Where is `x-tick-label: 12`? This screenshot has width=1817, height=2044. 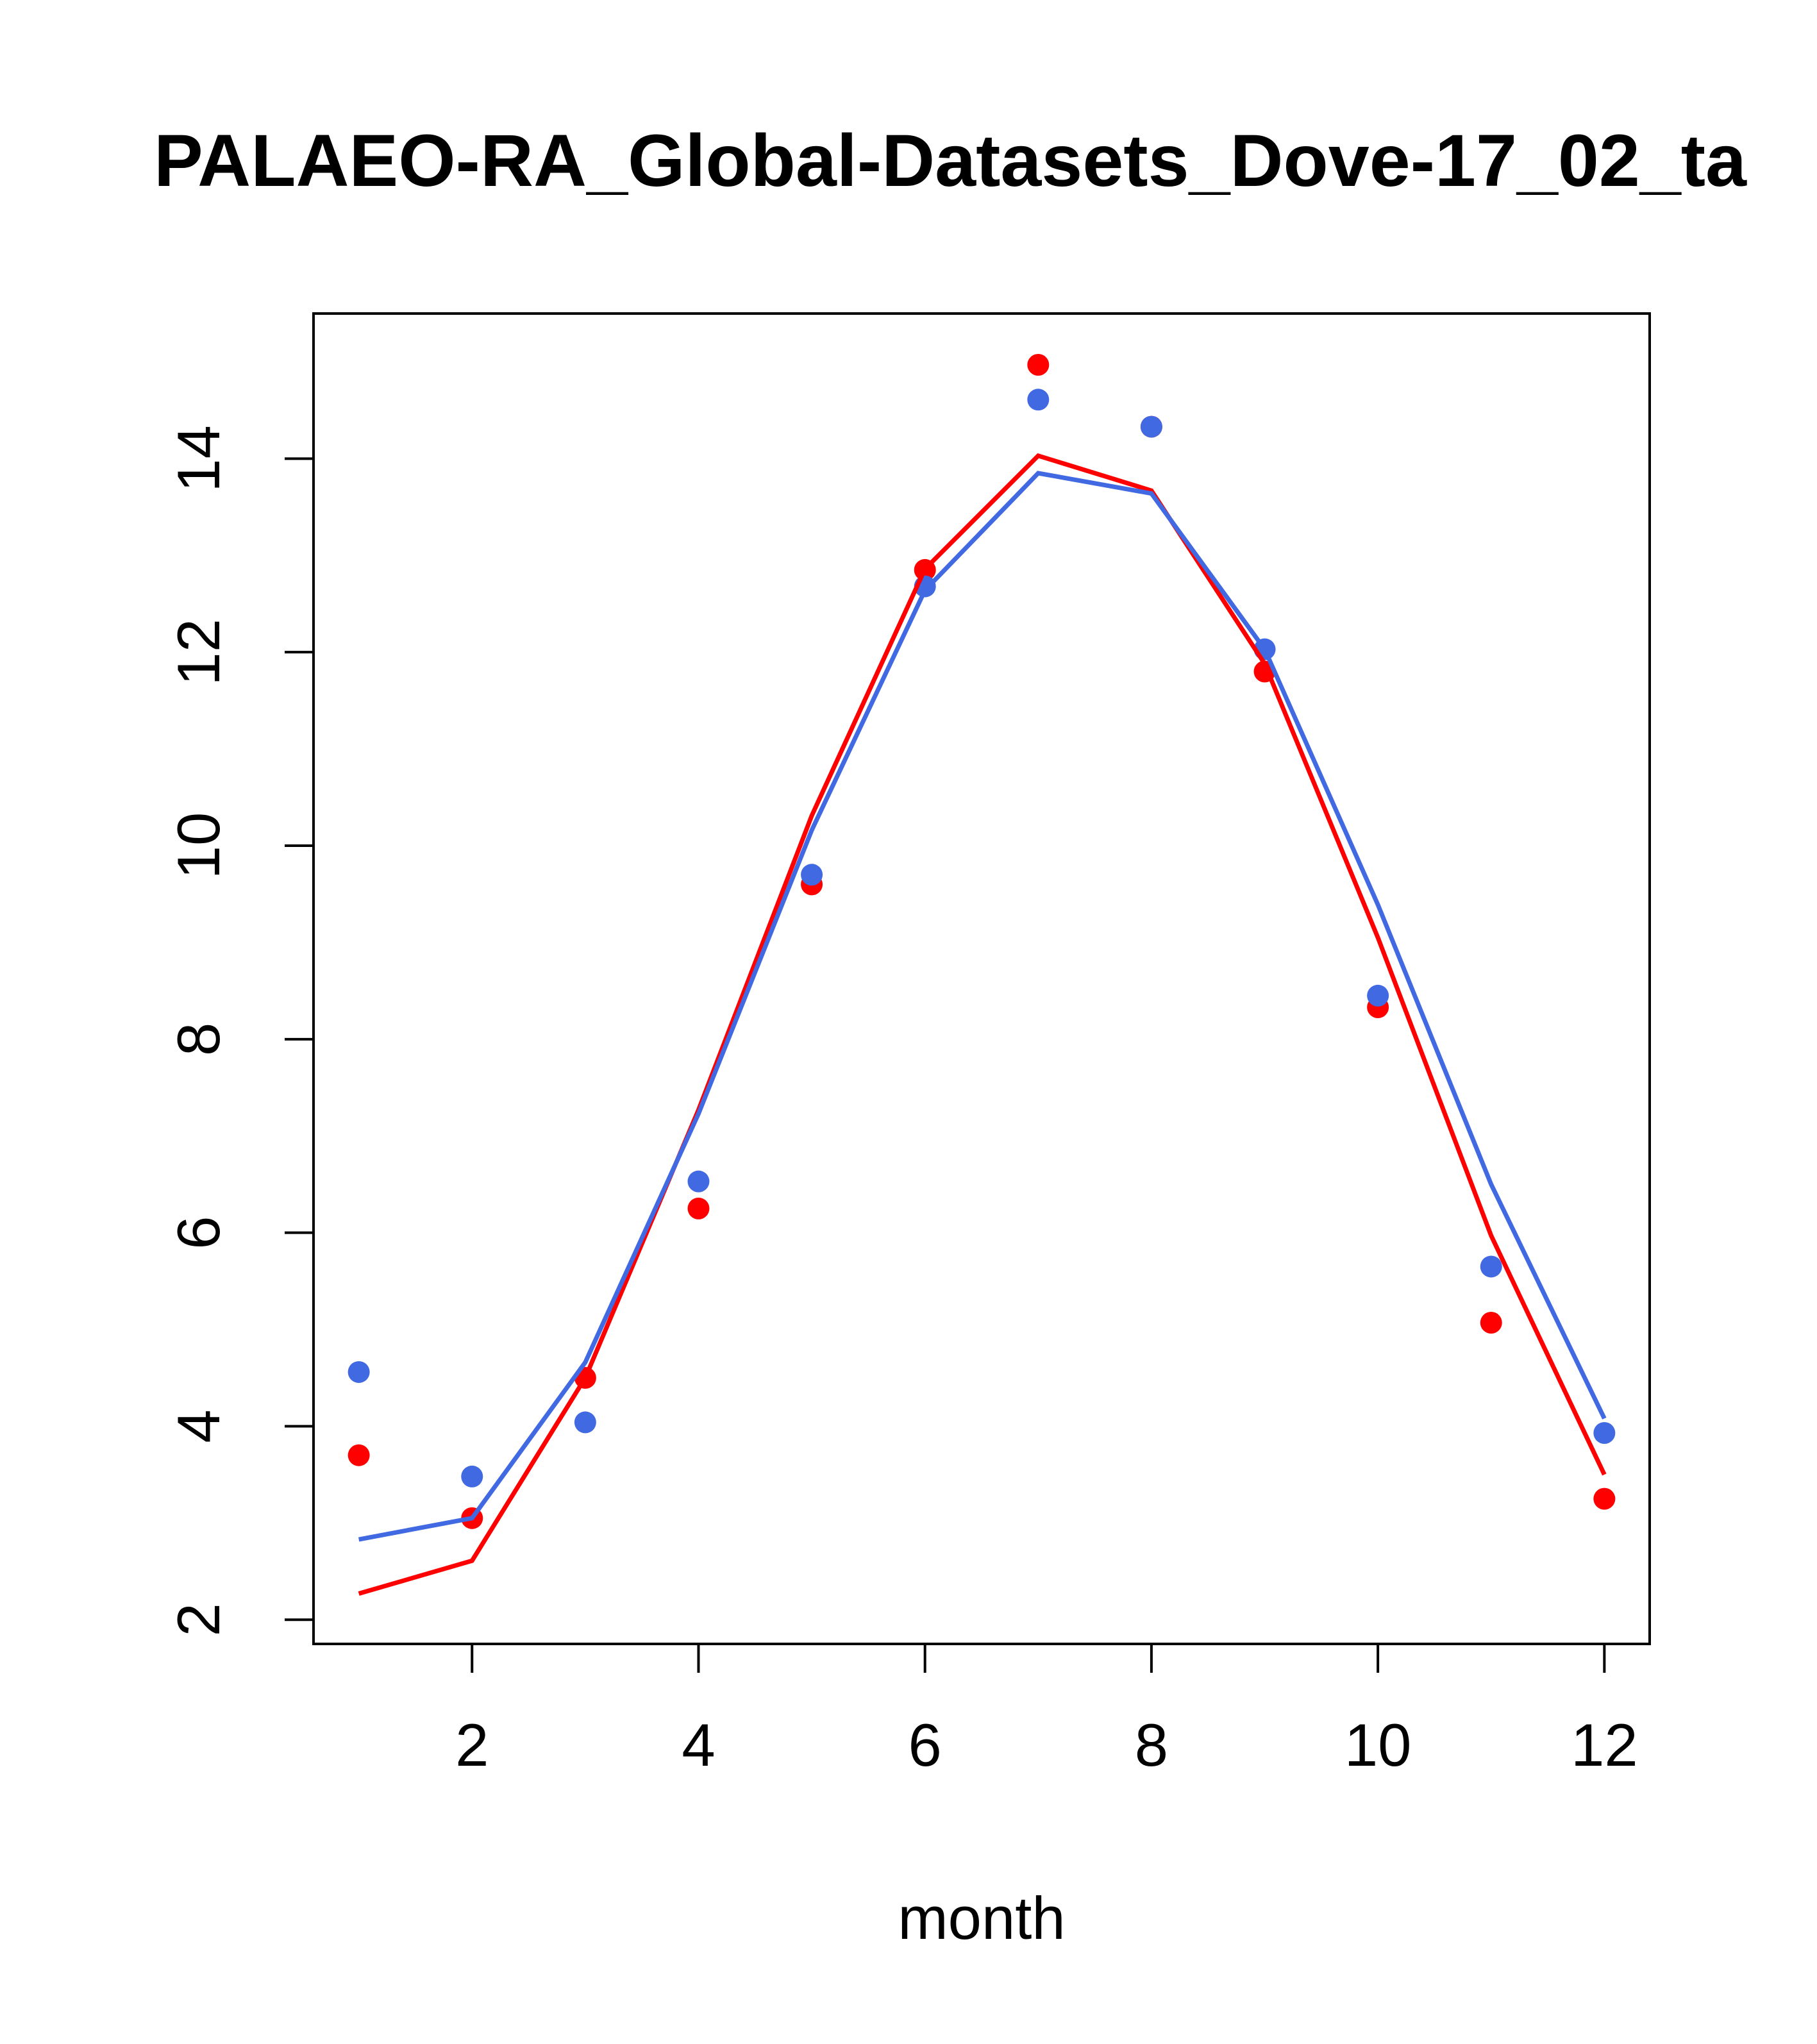 x-tick-label: 12 is located at coordinates (1604, 1745).